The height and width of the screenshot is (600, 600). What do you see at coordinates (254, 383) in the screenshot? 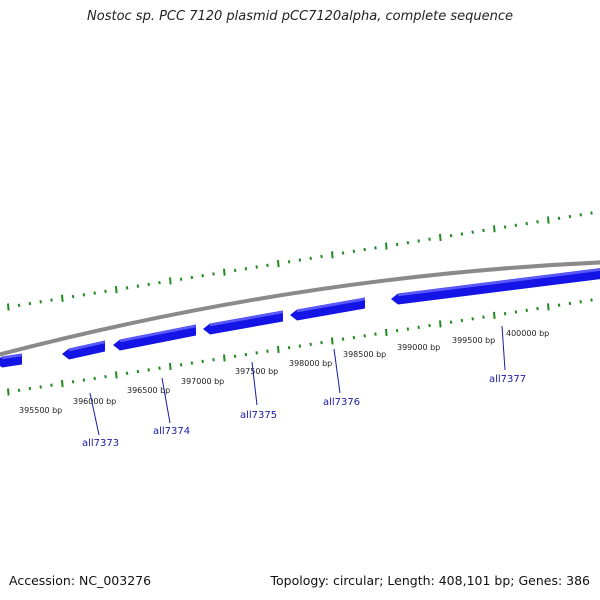
I see `leader-all7375` at bounding box center [254, 383].